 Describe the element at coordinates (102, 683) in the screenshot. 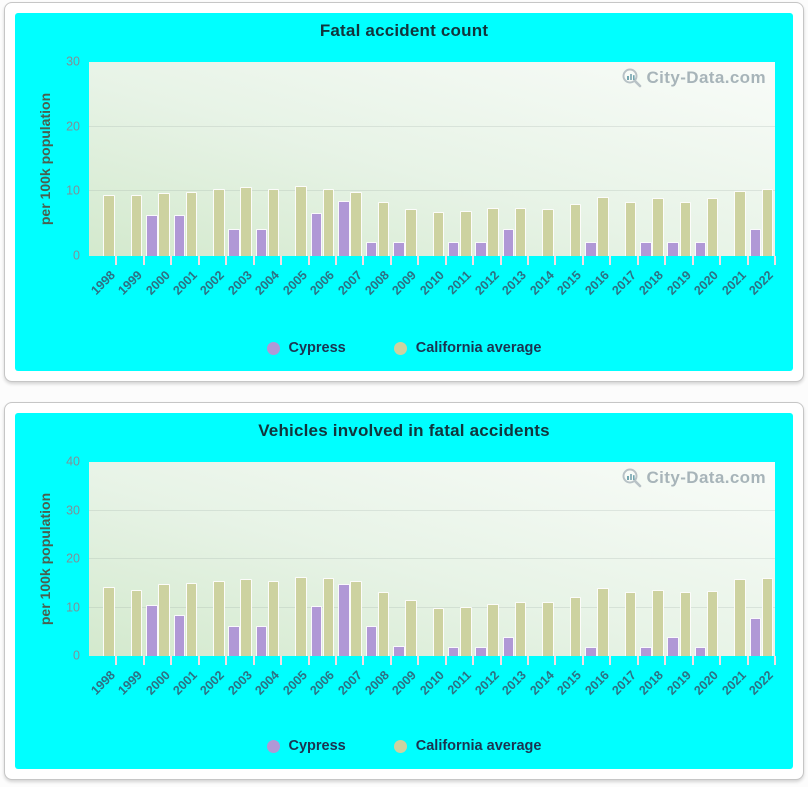

I see `x-axis-label-1998: 1998` at that location.